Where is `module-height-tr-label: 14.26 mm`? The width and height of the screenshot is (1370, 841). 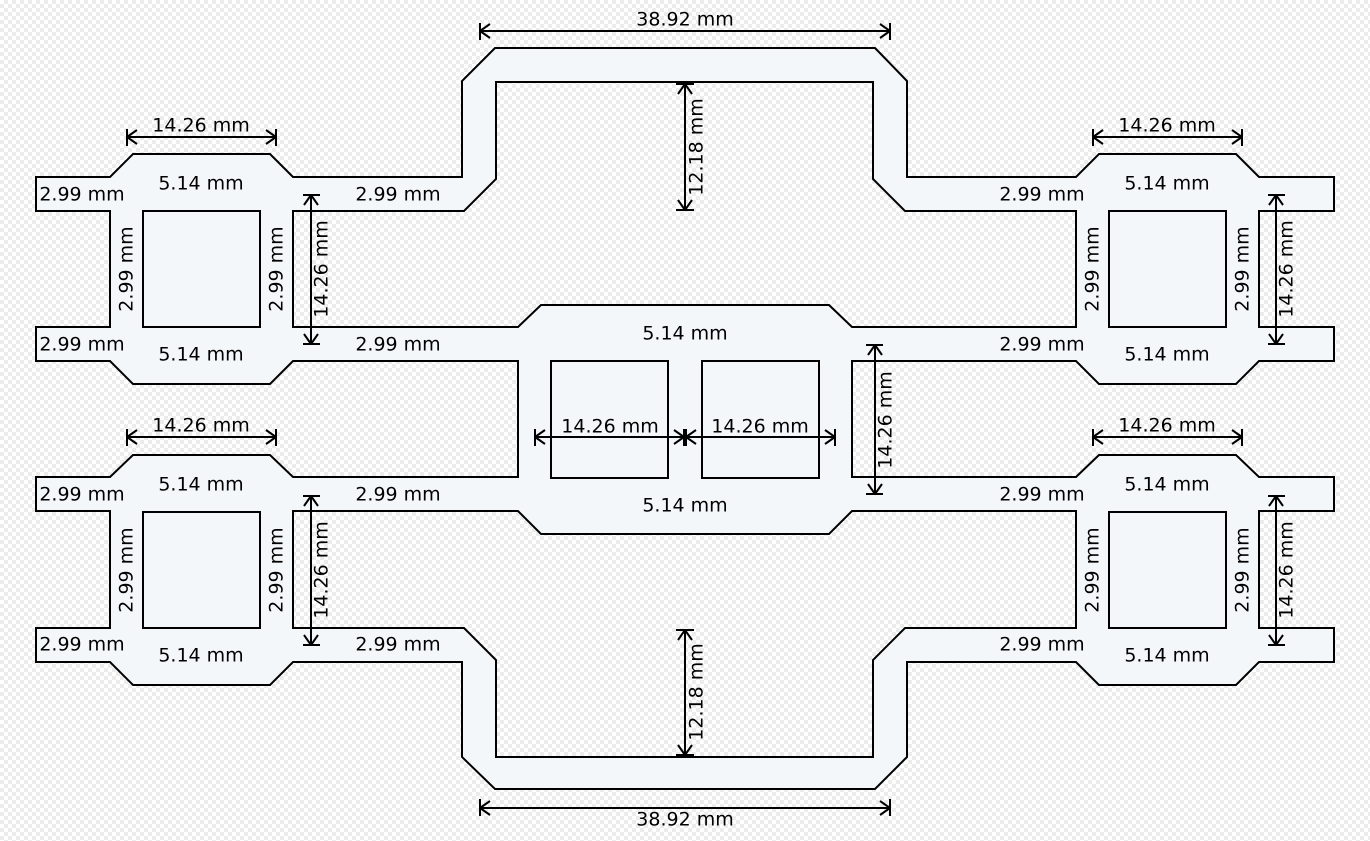
module-height-tr-label: 14.26 mm is located at coordinates (1287, 268).